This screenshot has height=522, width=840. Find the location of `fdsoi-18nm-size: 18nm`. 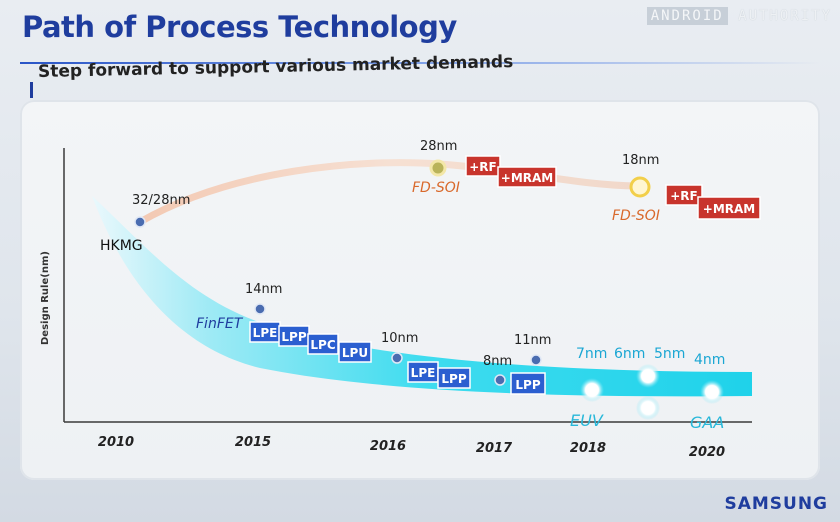

fdsoi-18nm-size: 18nm is located at coordinates (640, 160).